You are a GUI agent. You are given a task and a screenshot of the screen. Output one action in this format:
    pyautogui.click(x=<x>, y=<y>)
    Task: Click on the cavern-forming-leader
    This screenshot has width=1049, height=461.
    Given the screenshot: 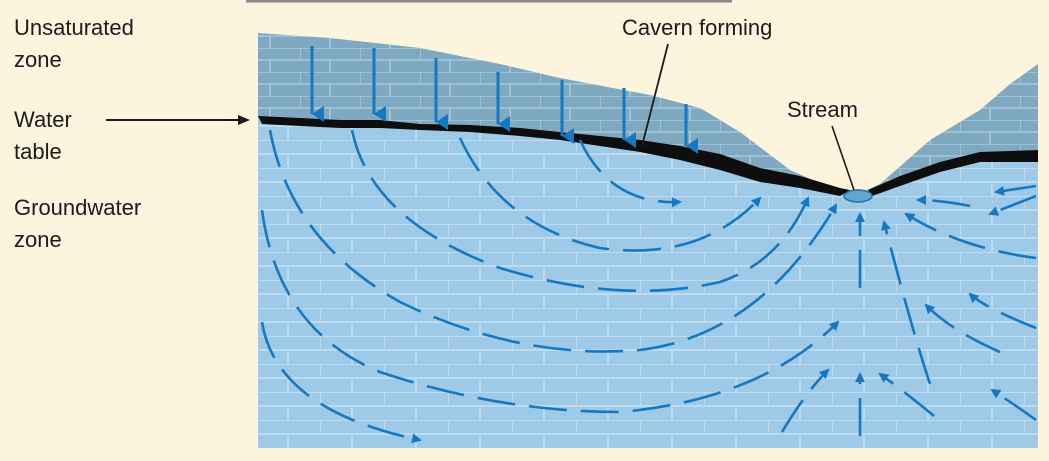 What is the action you would take?
    pyautogui.click(x=655, y=95)
    